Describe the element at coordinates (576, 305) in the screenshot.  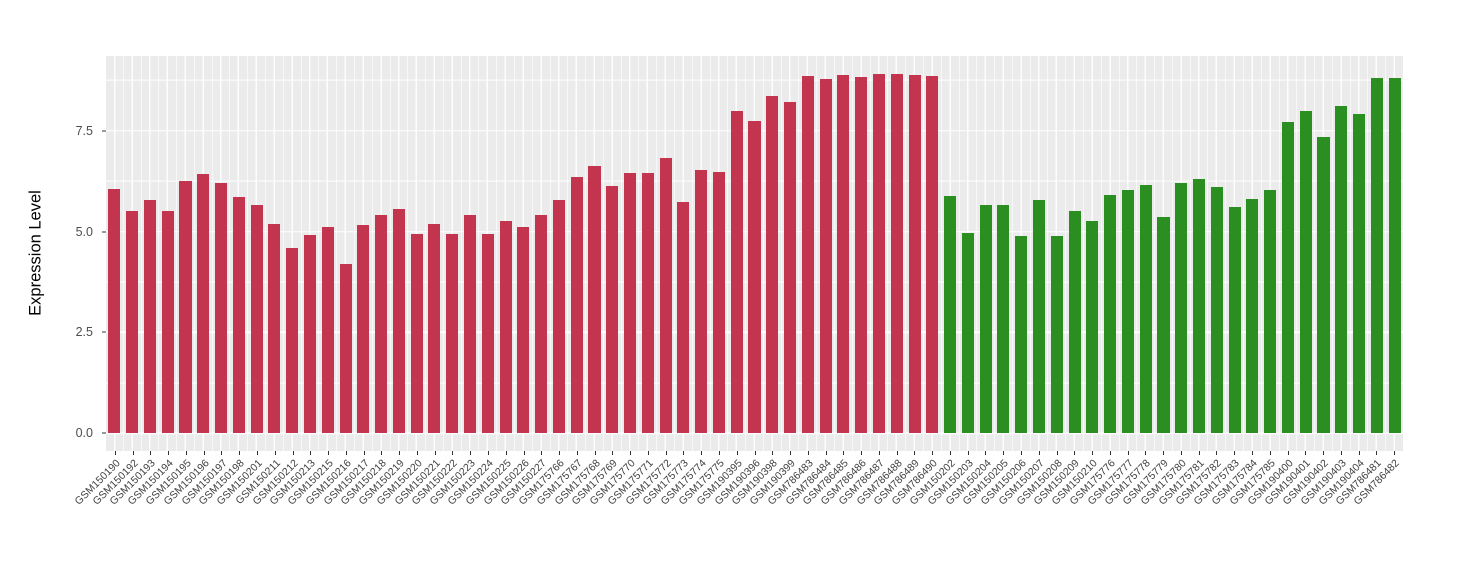
I see `bar-GSM175767` at that location.